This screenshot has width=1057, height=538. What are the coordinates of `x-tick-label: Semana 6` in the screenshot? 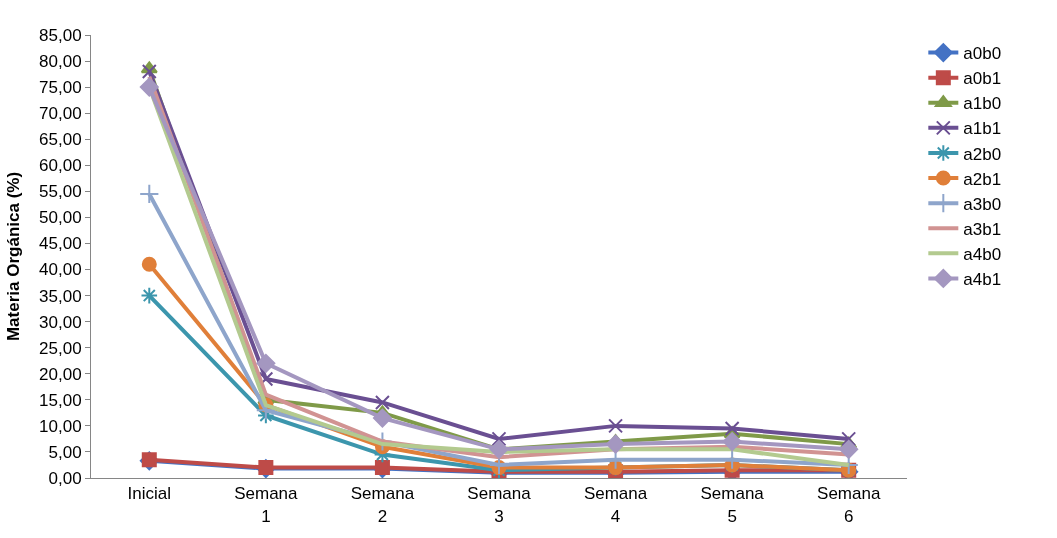 It's located at (849, 505).